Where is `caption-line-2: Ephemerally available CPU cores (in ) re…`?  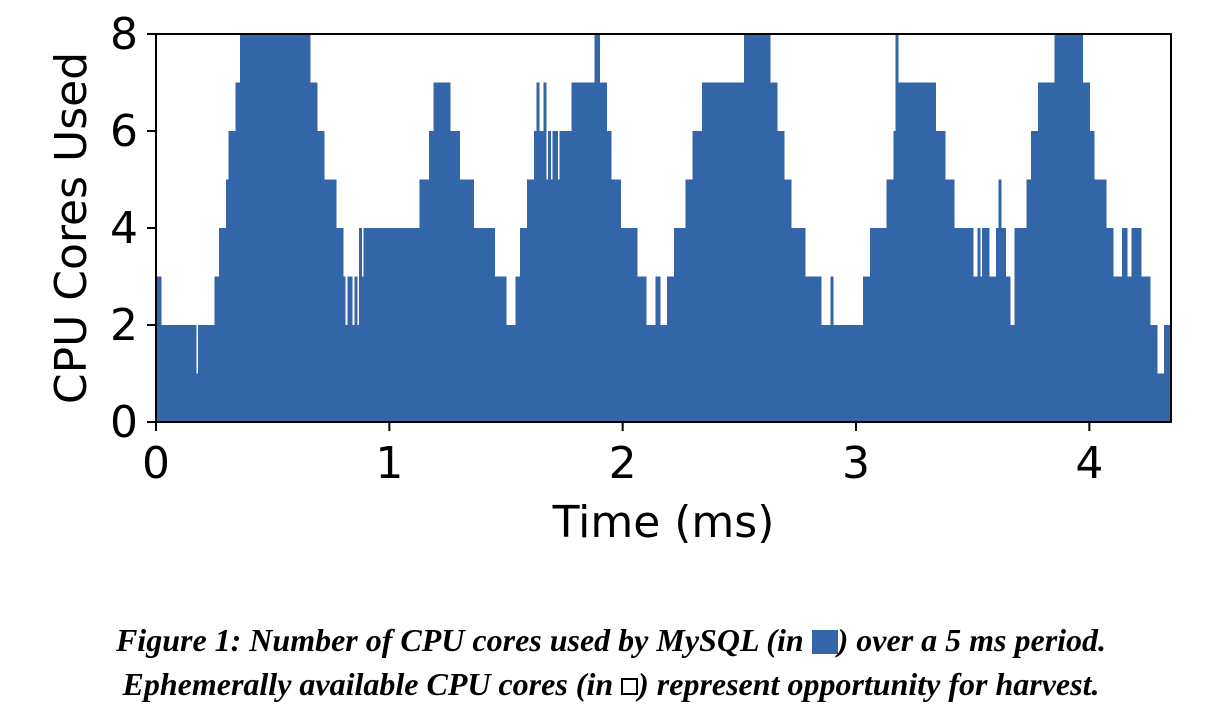 caption-line-2: Ephemerally available CPU cores (in ) re… is located at coordinates (611, 684).